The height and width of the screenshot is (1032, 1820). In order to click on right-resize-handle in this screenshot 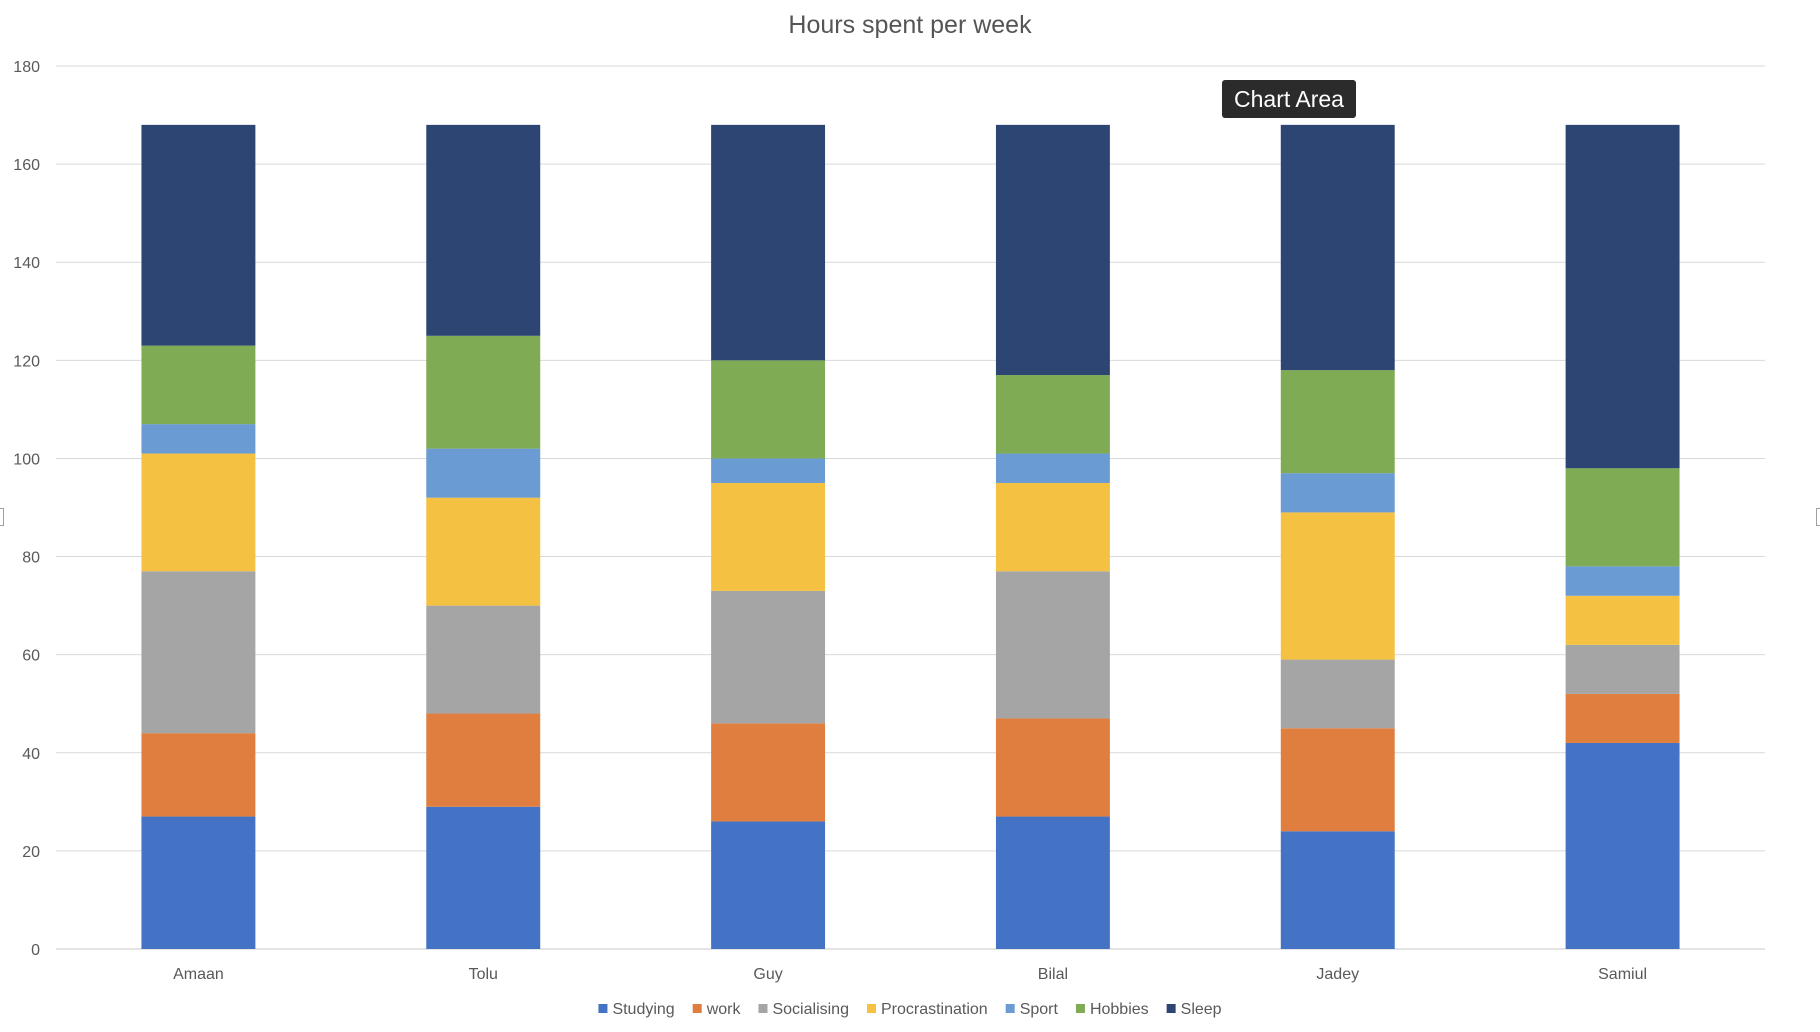, I will do `click(1818, 517)`.